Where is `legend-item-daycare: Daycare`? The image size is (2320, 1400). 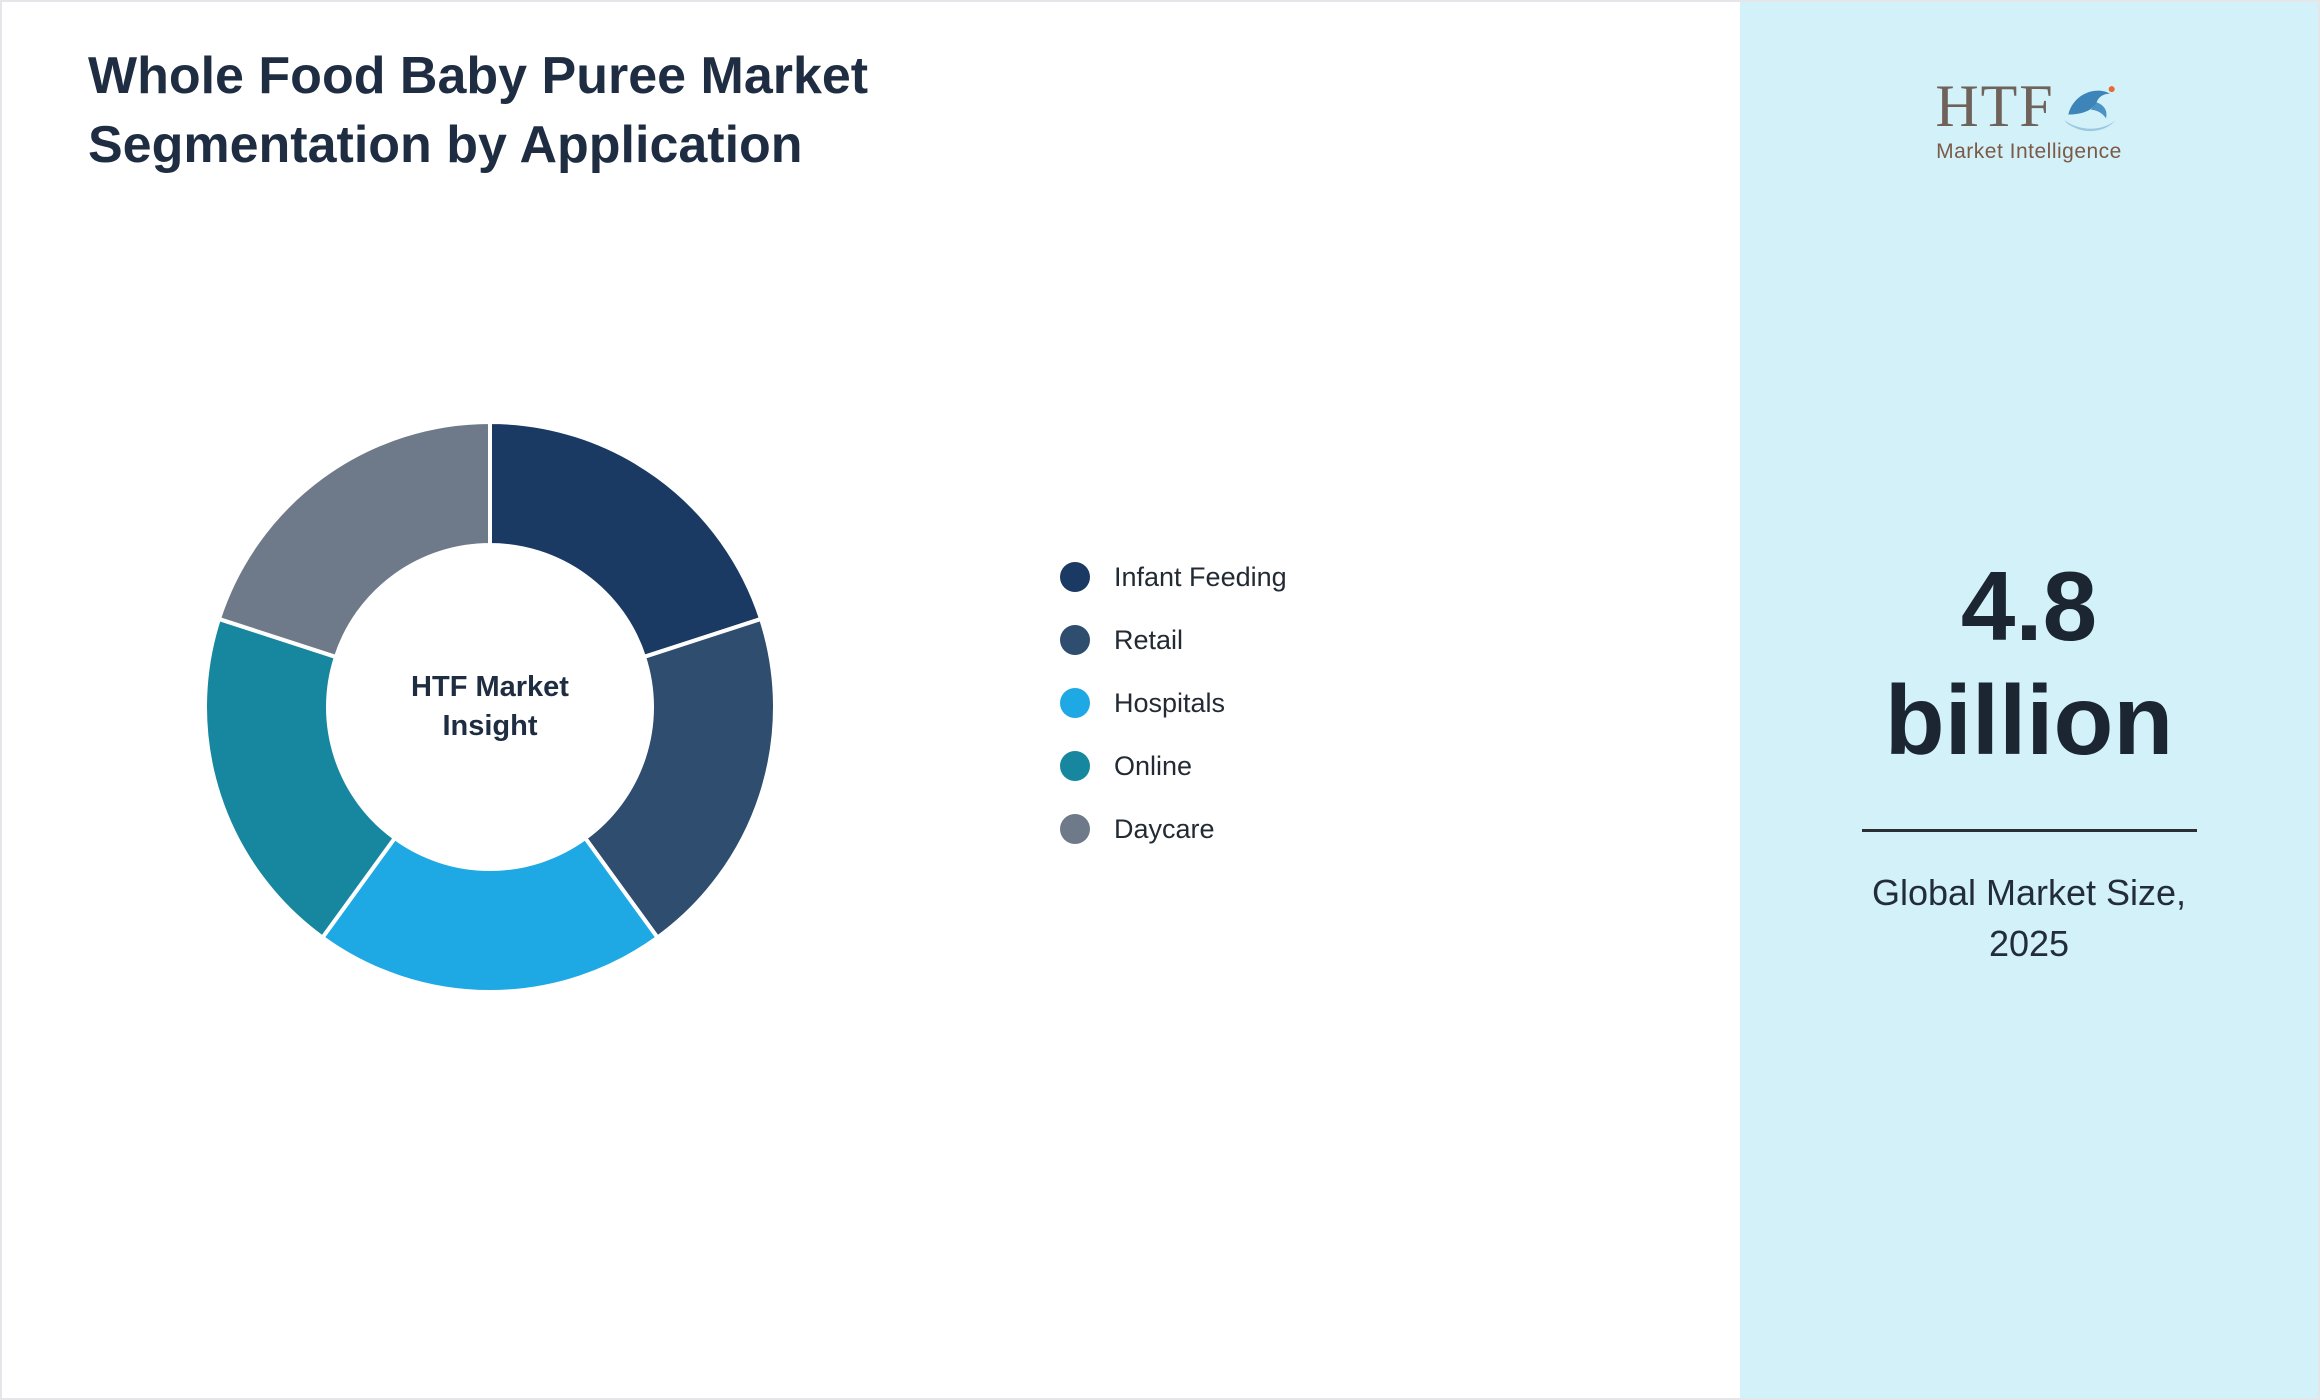 legend-item-daycare: Daycare is located at coordinates (1173, 829).